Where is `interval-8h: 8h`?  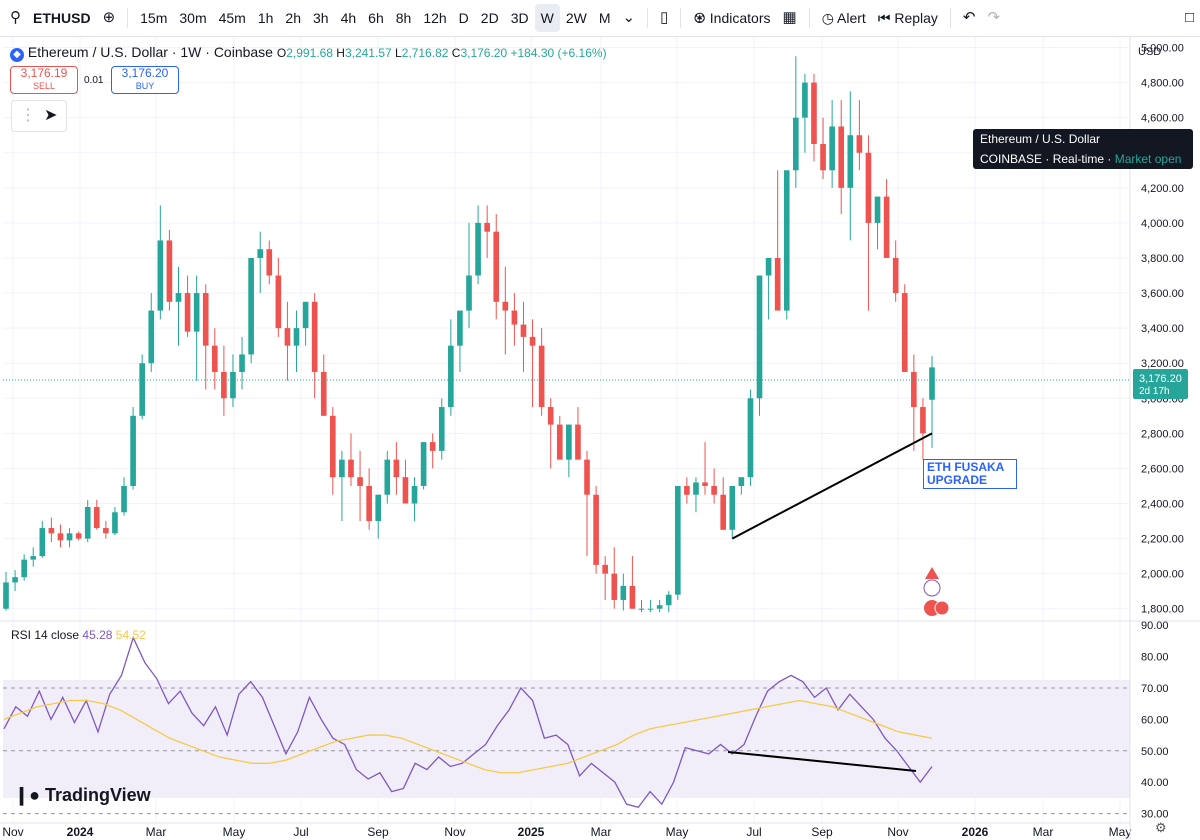
interval-8h: 8h is located at coordinates (403, 18).